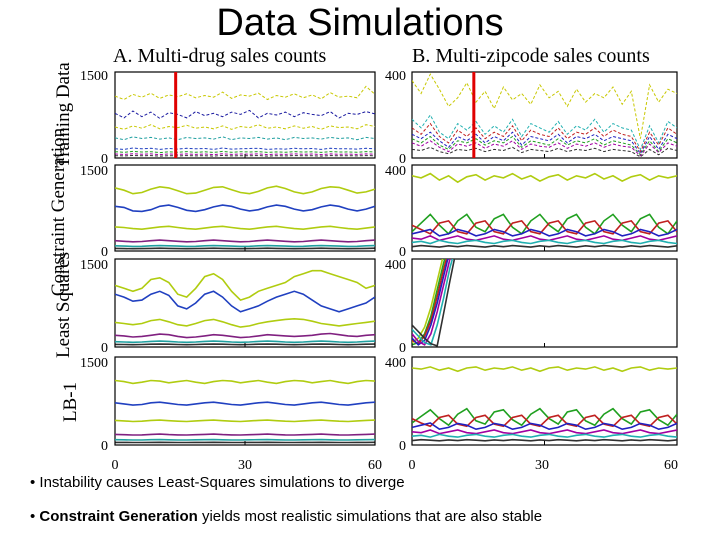  I want to click on row-label-training-data: Training Data, so click(63, 115).